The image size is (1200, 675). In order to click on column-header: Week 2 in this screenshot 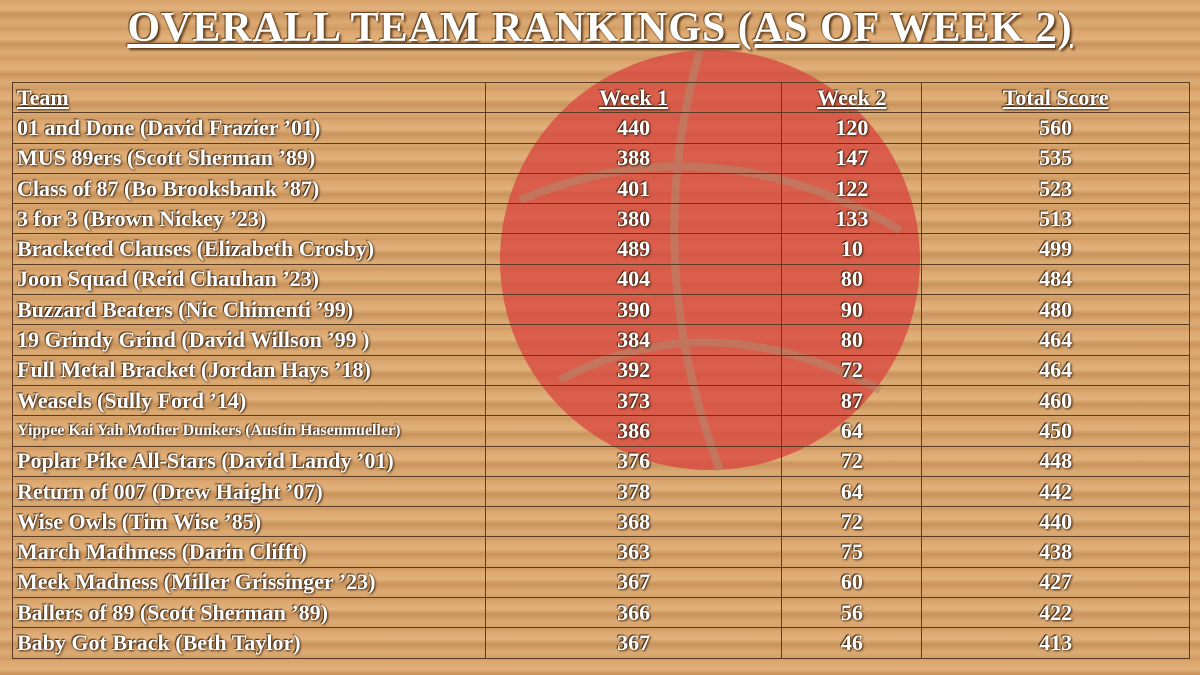, I will do `click(852, 97)`.